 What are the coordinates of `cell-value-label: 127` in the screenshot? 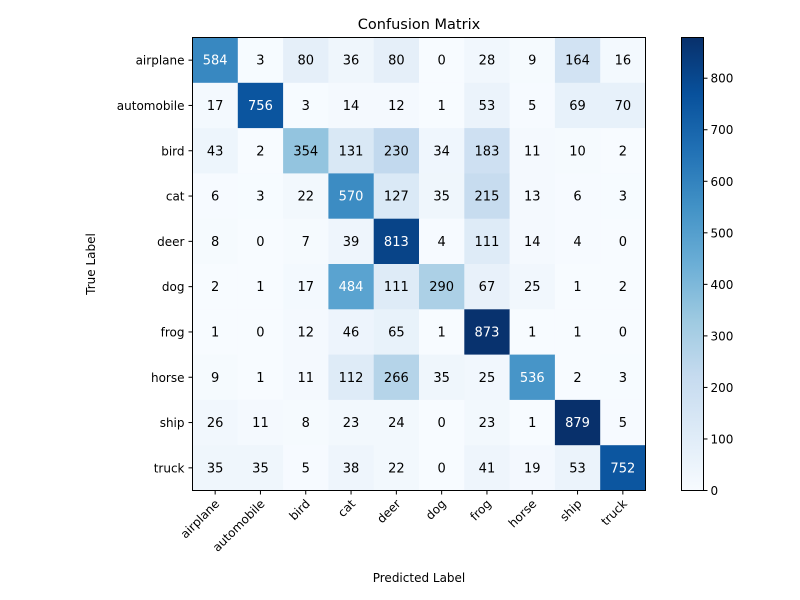 It's located at (396, 197).